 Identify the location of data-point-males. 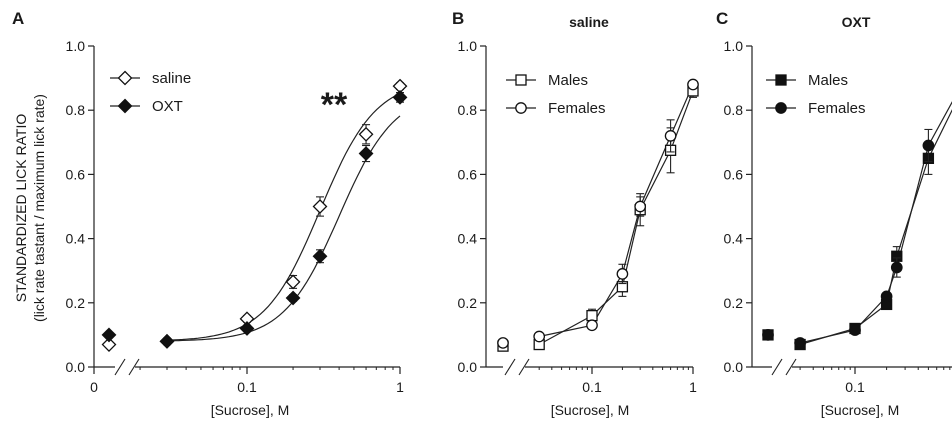
(592, 315).